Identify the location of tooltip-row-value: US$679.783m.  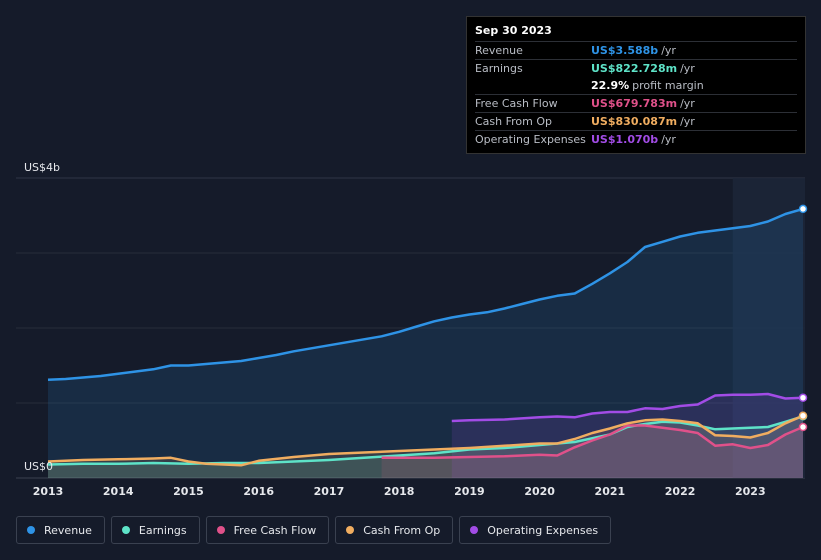
(634, 103).